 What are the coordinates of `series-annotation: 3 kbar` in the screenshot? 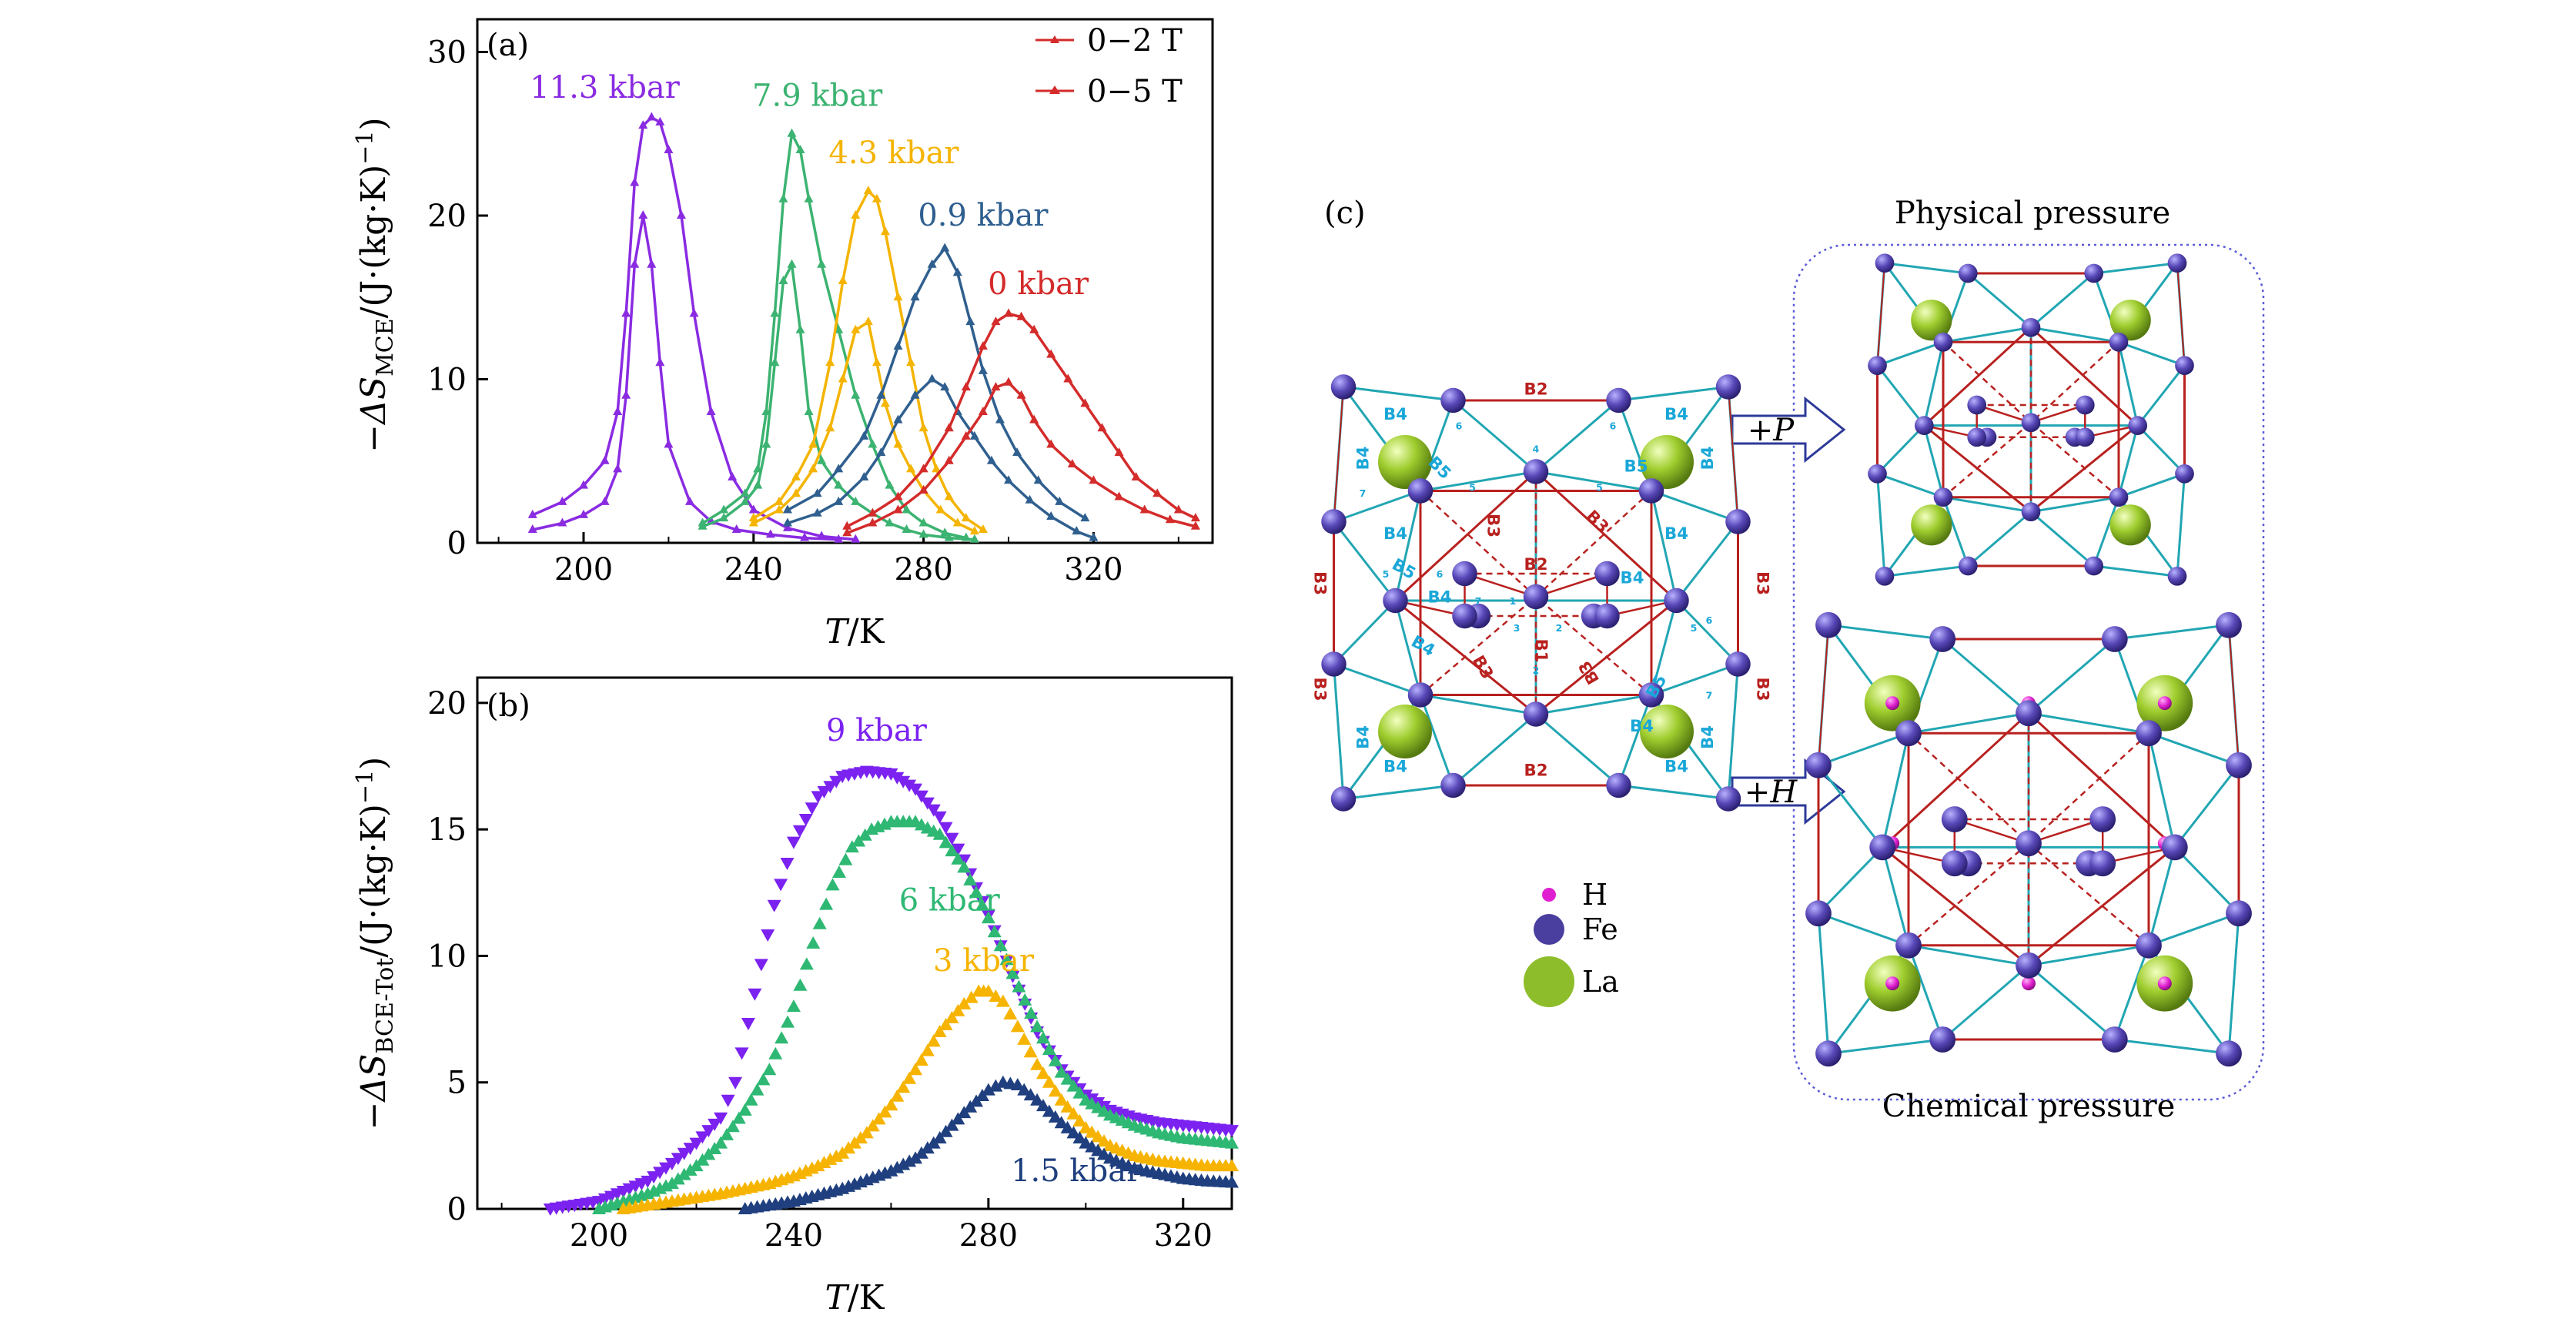 It's located at (984, 961).